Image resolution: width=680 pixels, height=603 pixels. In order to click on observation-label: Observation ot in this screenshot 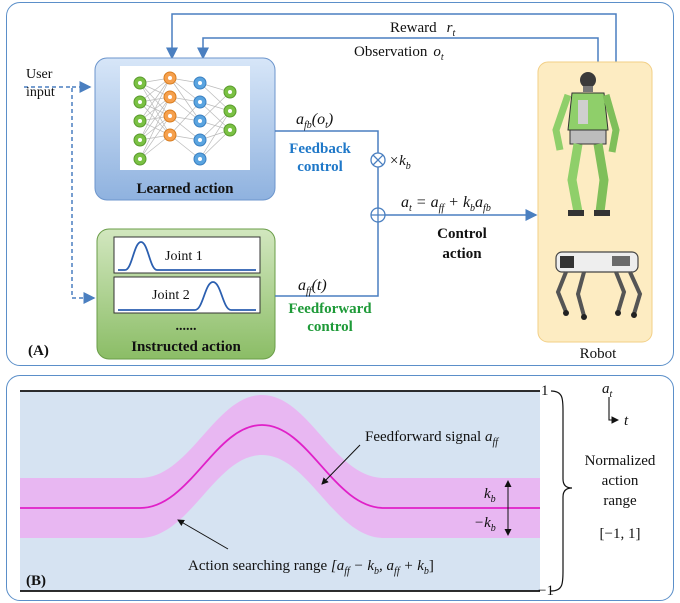, I will do `click(399, 53)`.